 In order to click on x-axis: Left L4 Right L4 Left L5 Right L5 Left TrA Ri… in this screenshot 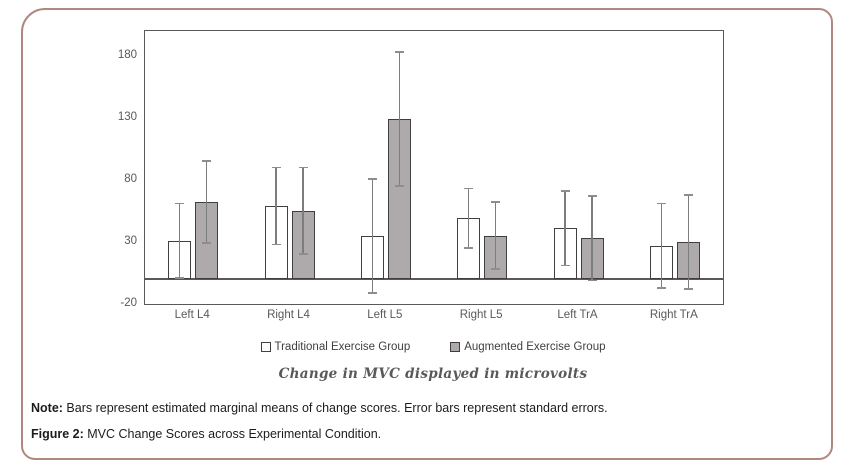, I will do `click(433, 315)`.